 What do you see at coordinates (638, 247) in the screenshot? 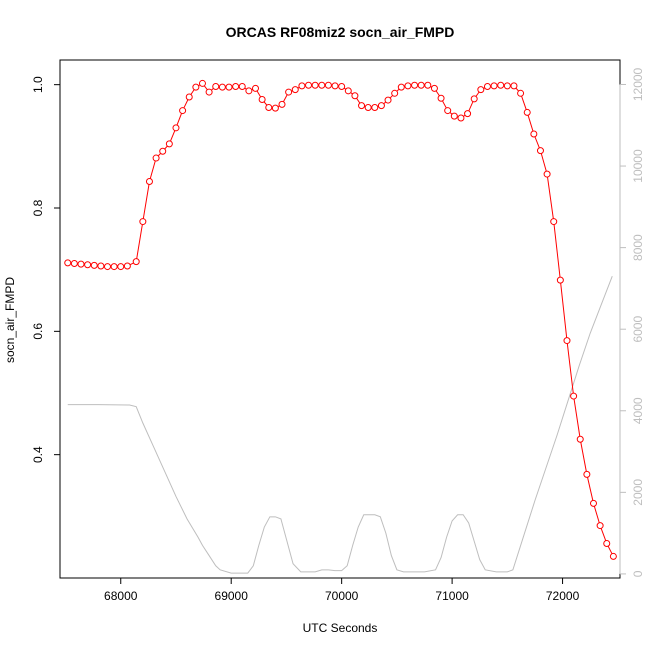
I see `y2-tick-label: 8000` at bounding box center [638, 247].